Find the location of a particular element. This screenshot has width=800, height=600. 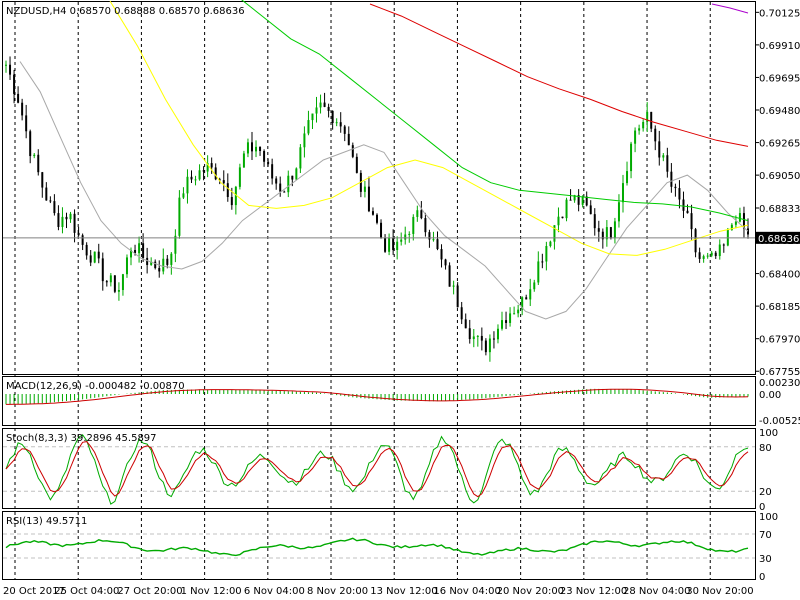

time-label: 25 Oct 04:00 is located at coordinates (86, 591).